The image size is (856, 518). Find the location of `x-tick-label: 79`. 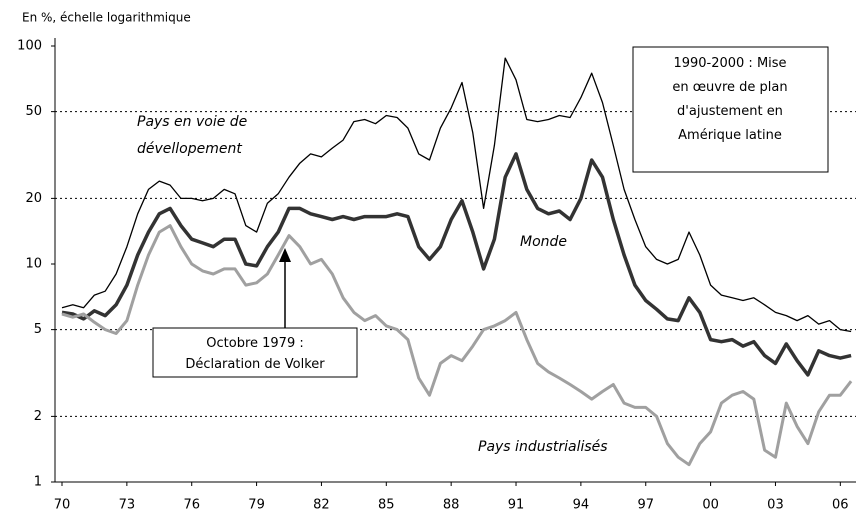

x-tick-label: 79 is located at coordinates (256, 505).